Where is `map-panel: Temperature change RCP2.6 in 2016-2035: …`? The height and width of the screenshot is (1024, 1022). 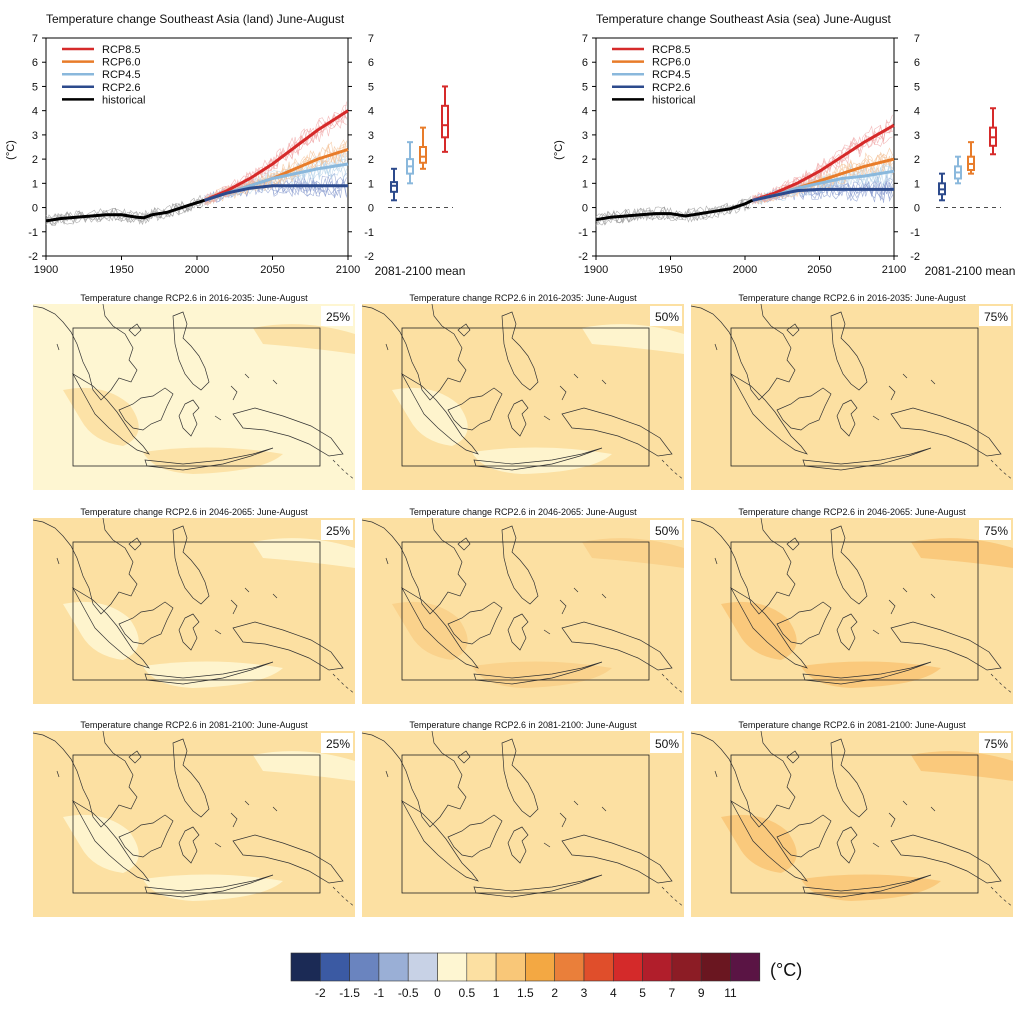
map-panel: Temperature change RCP2.6 in 2016-2035: … is located at coordinates (852, 391).